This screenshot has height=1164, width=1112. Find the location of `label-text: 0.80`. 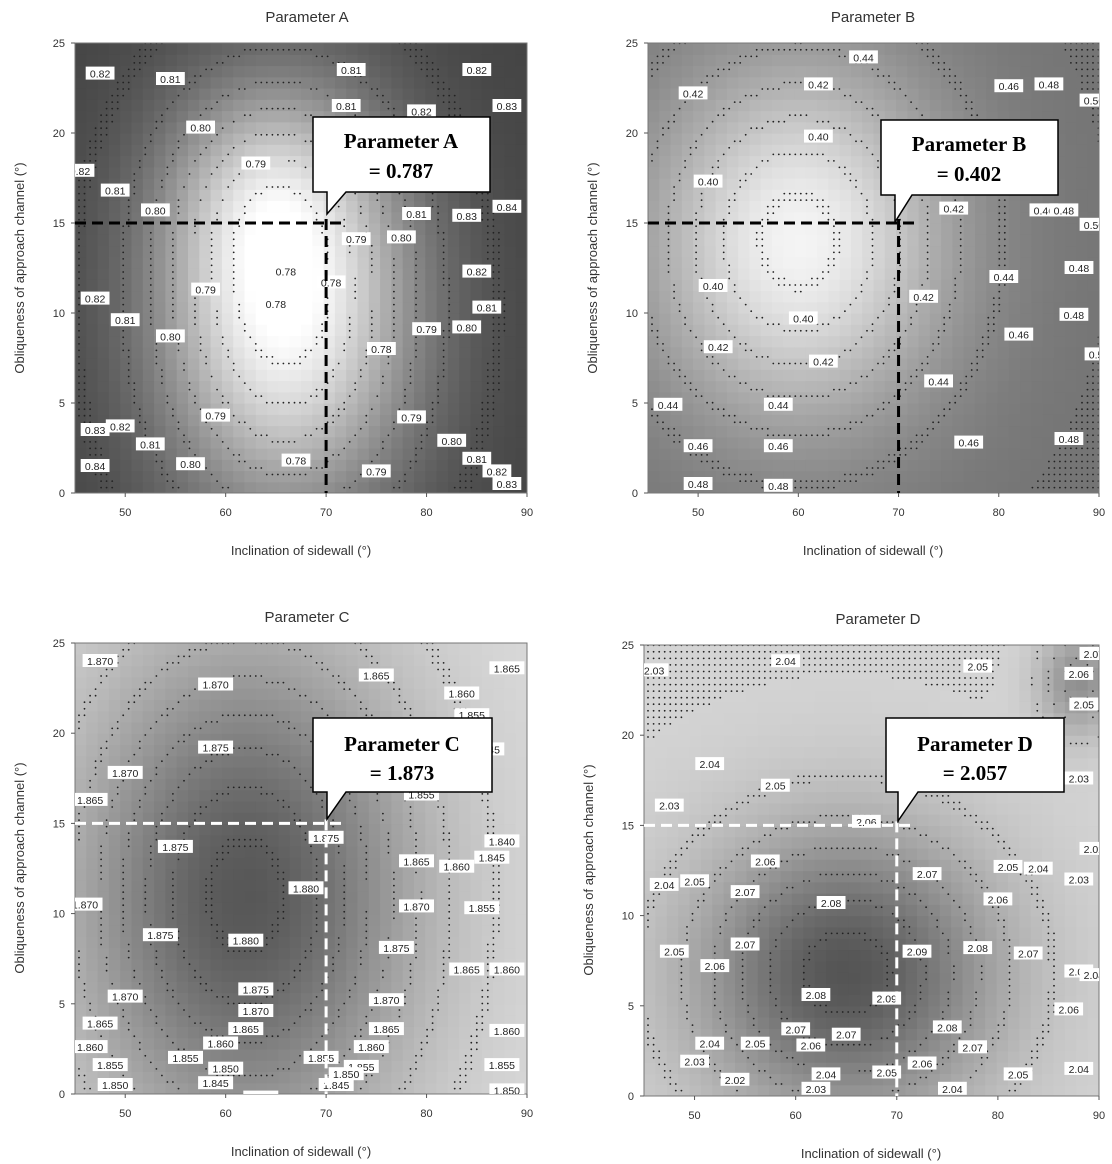

label-text: 0.80 is located at coordinates (170, 337).